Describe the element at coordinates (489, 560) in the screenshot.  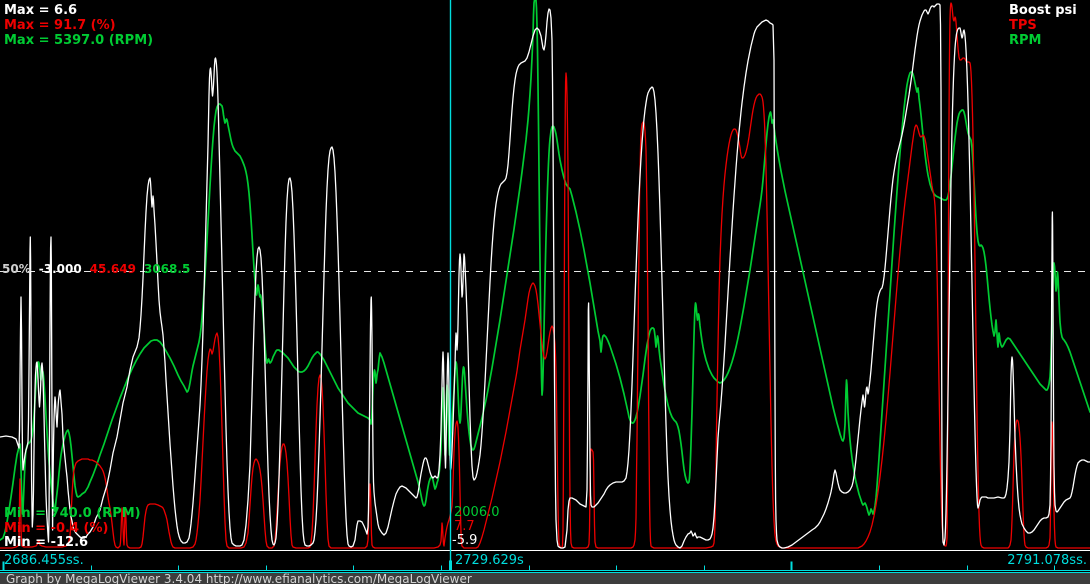
I see `timeline-cursor-label: 2729.629s` at that location.